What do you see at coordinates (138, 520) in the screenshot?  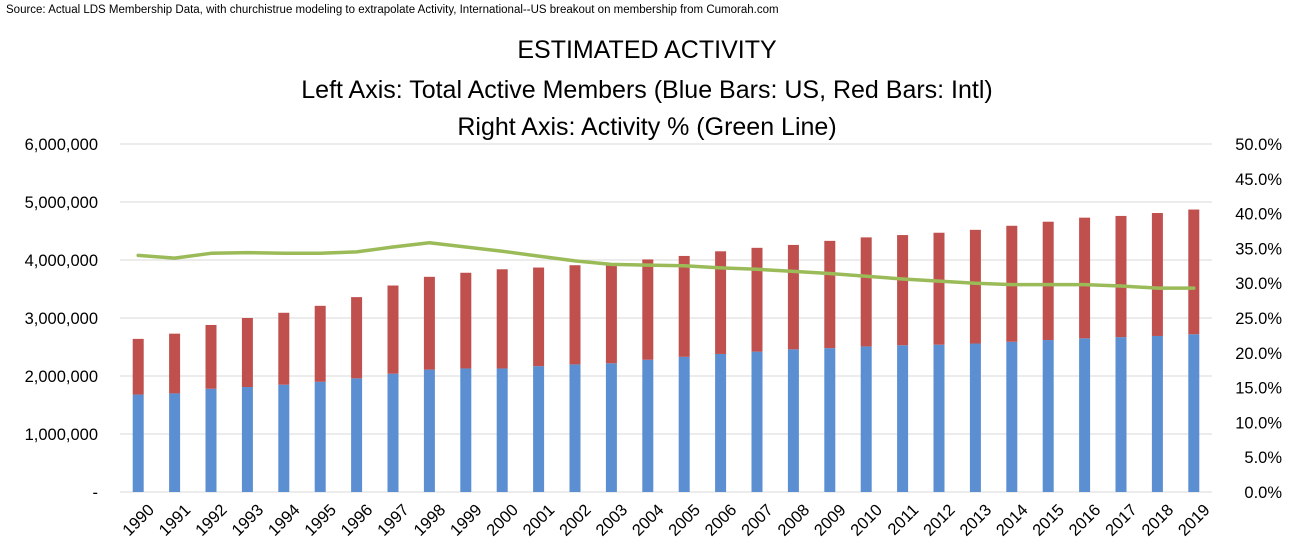 I see `x-tick-label: 1990` at bounding box center [138, 520].